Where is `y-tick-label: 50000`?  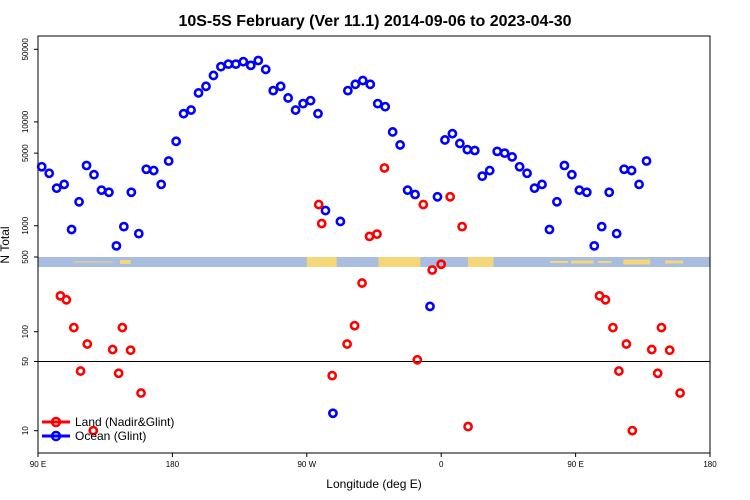
y-tick-label: 50000 is located at coordinates (25, 49).